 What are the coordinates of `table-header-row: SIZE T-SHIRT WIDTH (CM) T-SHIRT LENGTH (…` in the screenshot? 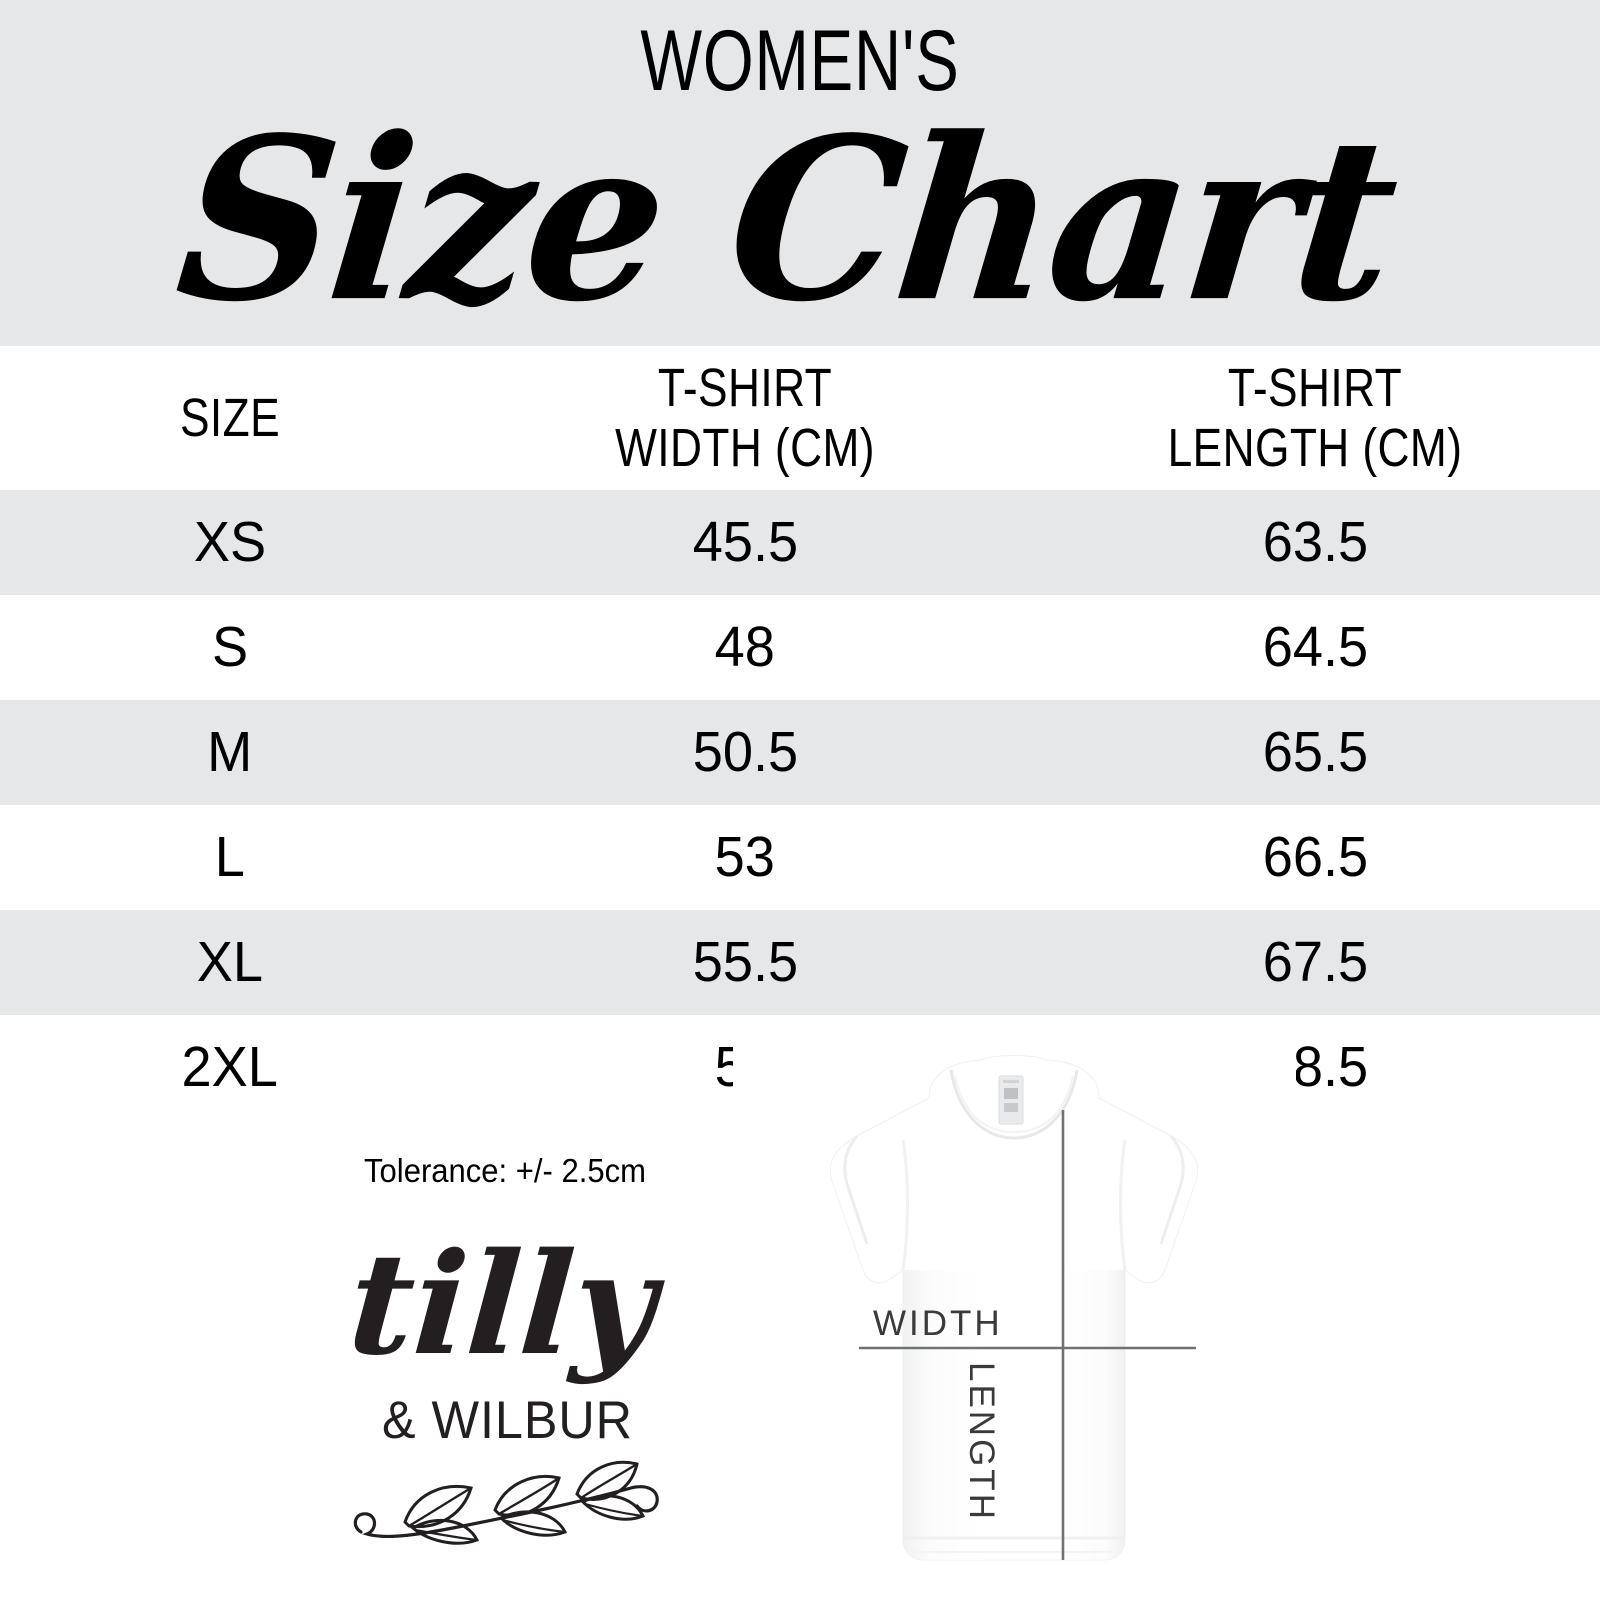 It's located at (800, 418).